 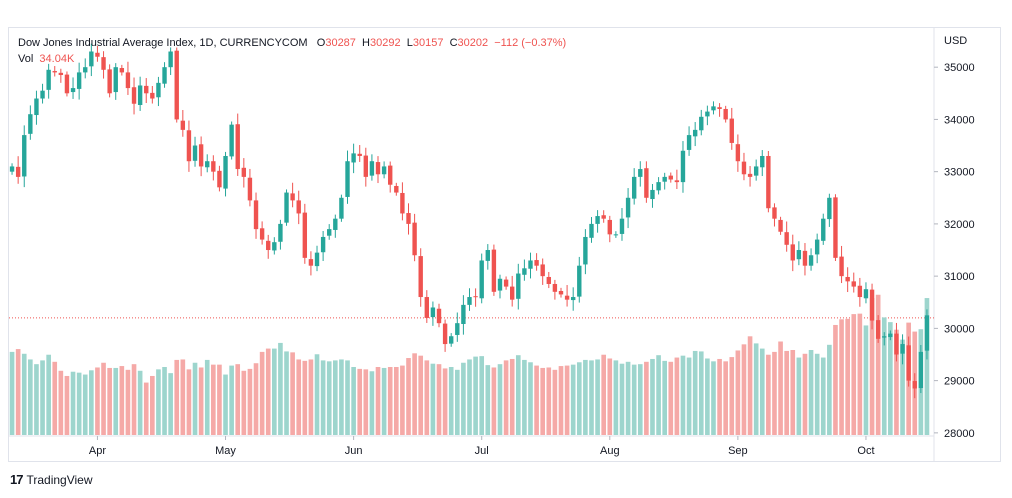 I want to click on close-label: C, so click(x=453, y=43).